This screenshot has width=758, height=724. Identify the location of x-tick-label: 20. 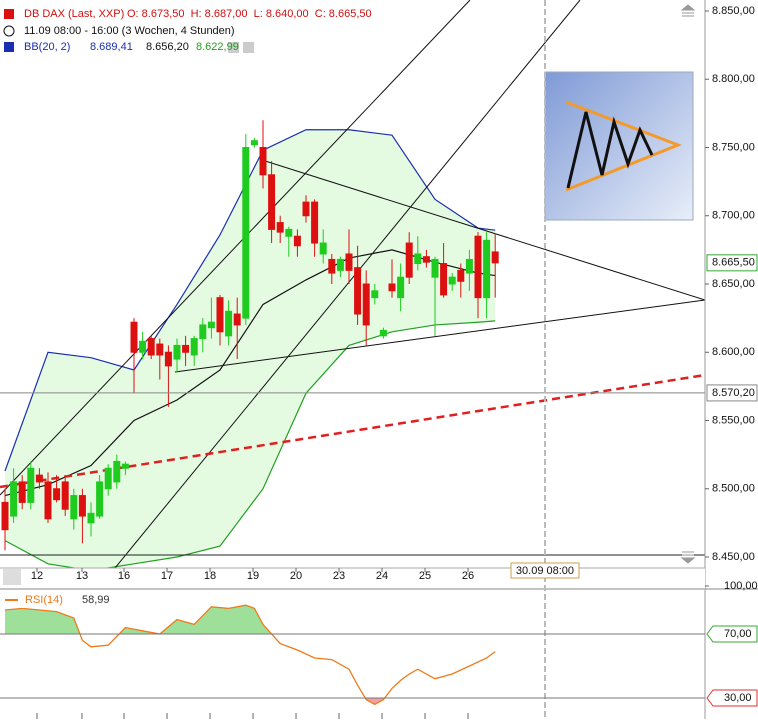
(296, 576).